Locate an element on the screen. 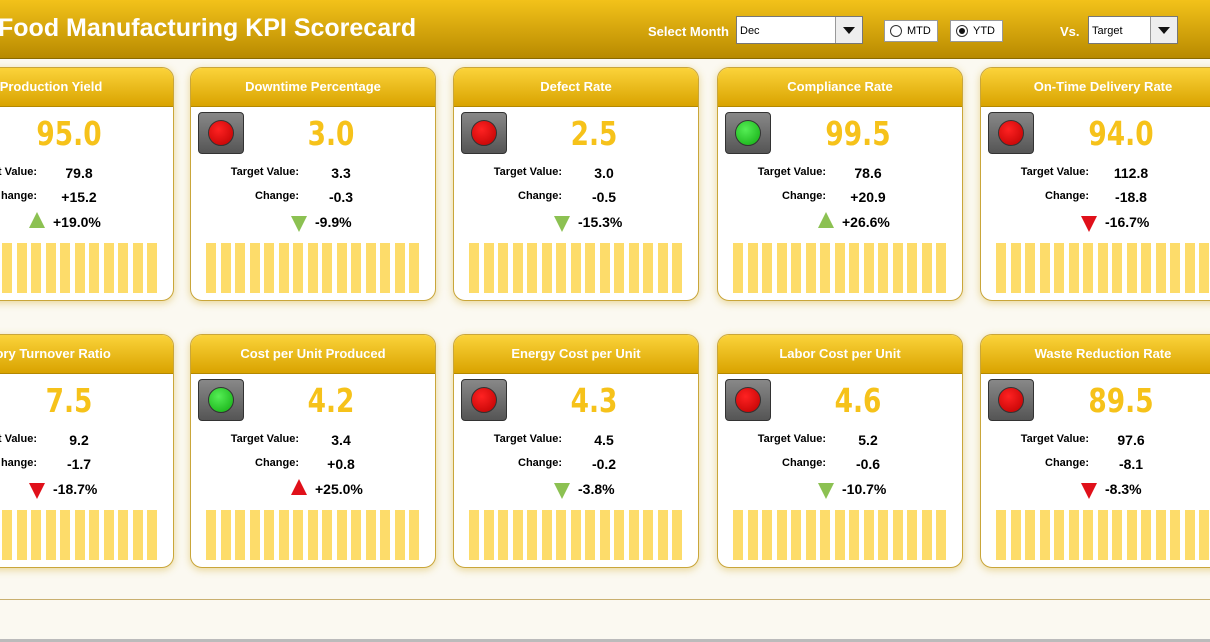  target-value: 112.8 is located at coordinates (1131, 173).